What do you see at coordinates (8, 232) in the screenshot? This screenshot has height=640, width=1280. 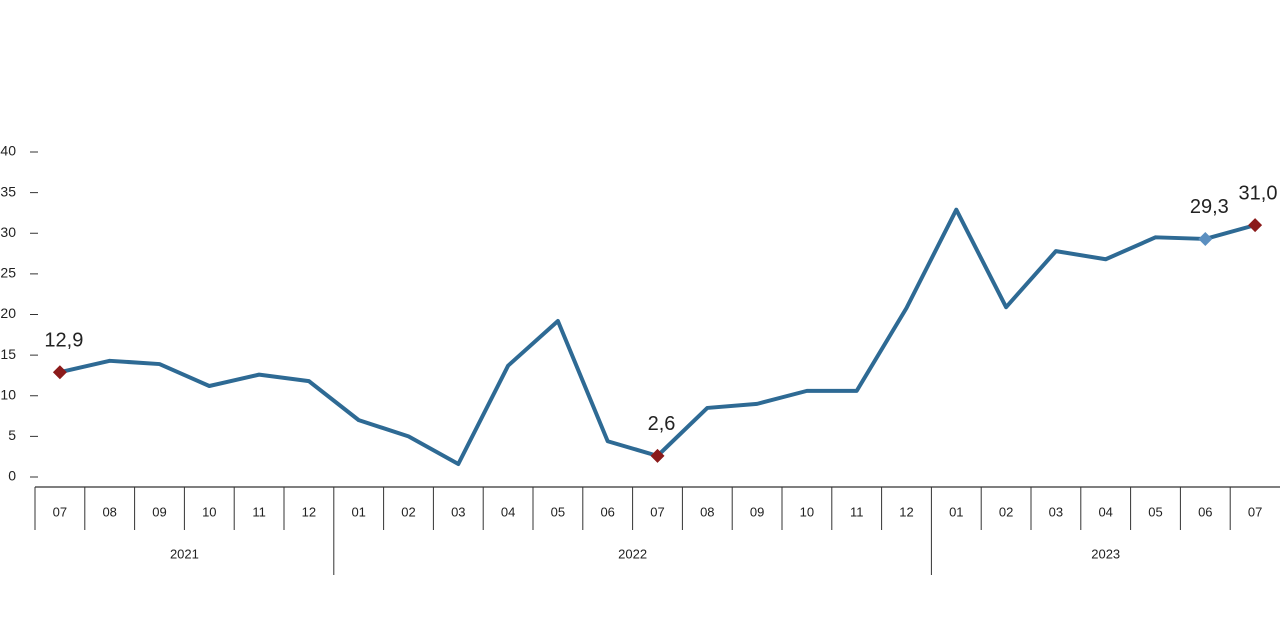 I see `y-tick-label: 30` at bounding box center [8, 232].